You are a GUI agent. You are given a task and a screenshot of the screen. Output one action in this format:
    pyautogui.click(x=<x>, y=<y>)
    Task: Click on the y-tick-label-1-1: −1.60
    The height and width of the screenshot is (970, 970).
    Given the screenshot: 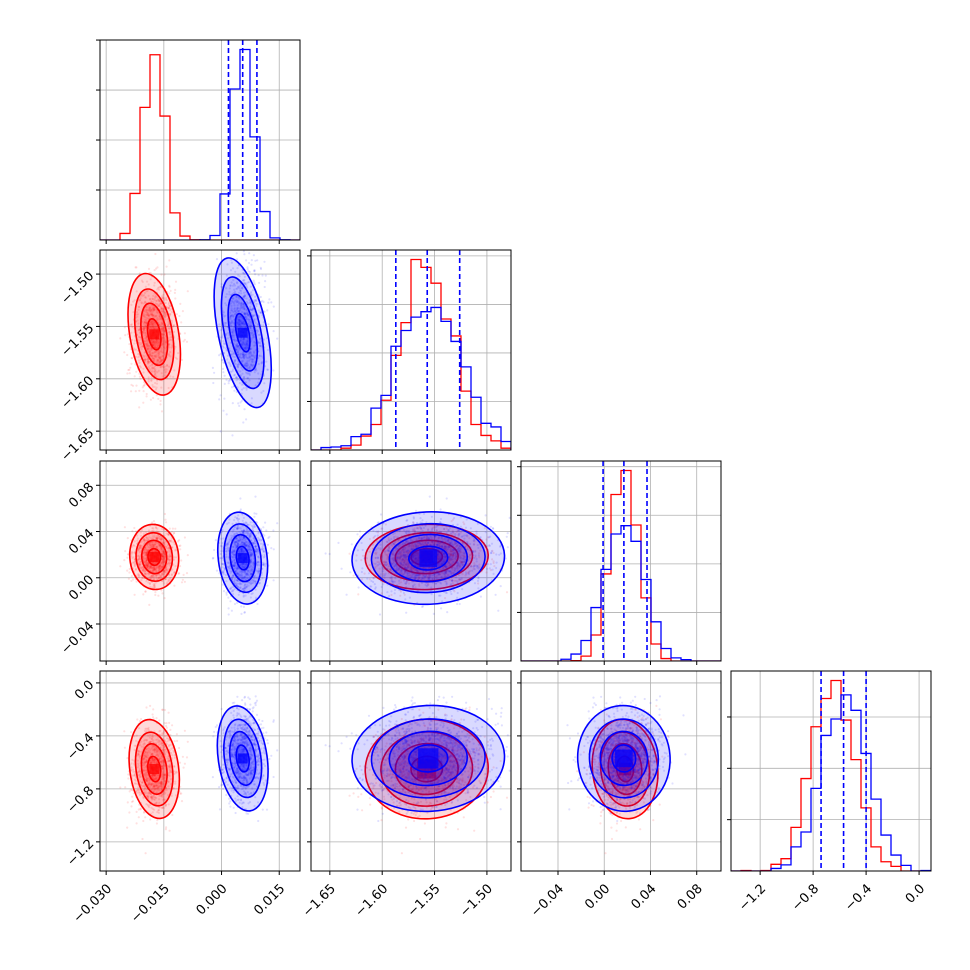 What is the action you would take?
    pyautogui.click(x=78, y=392)
    